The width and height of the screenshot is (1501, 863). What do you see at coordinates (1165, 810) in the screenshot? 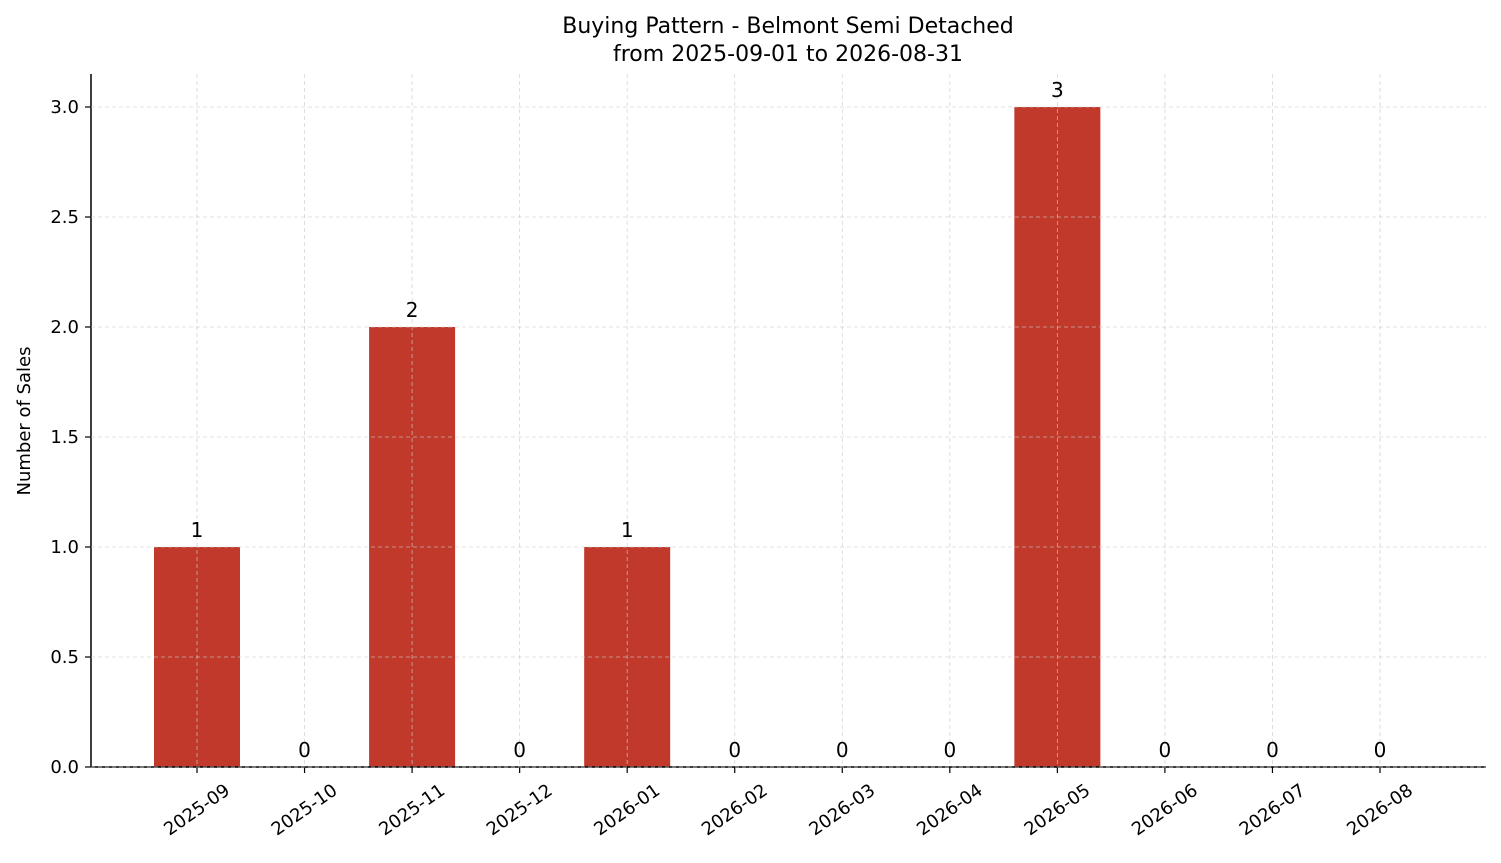
I see `x-tick-label-2026-06: 2026-06` at bounding box center [1165, 810].